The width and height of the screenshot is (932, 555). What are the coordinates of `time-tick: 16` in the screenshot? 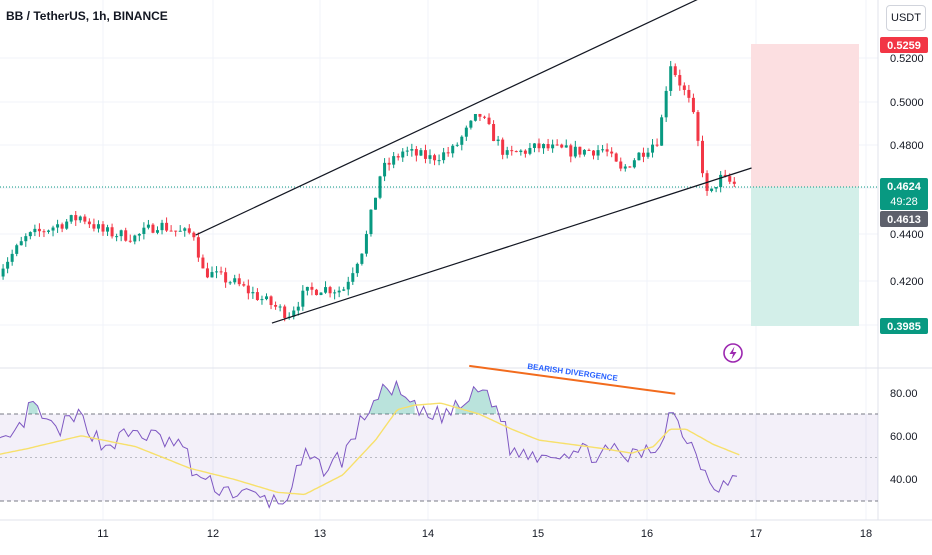 It's located at (647, 534).